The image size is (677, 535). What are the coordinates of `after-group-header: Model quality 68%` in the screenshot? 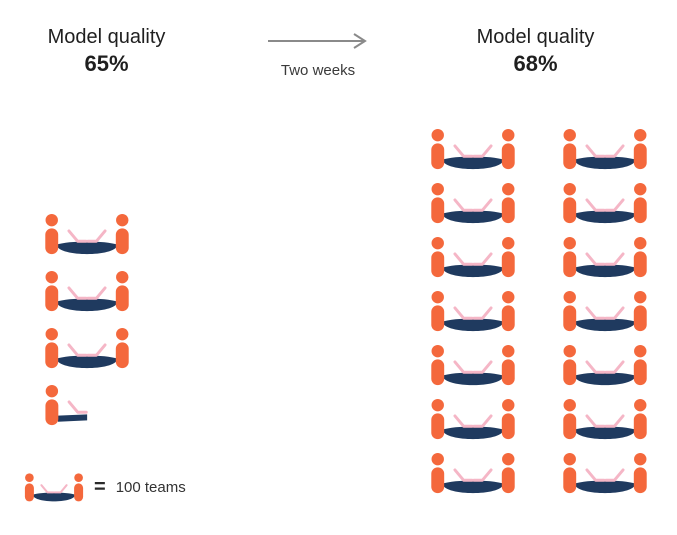 It's located at (535, 51).